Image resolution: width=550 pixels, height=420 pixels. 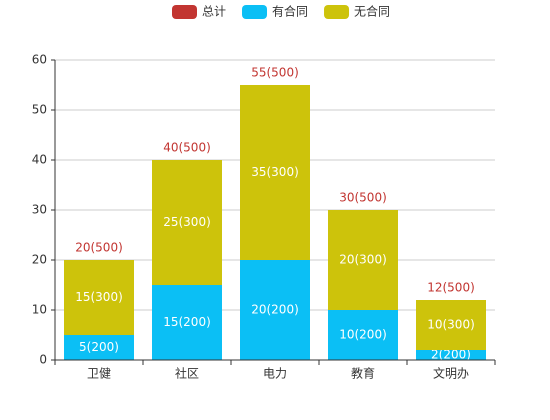 I want to click on legend-label: 无合同, so click(x=372, y=11).